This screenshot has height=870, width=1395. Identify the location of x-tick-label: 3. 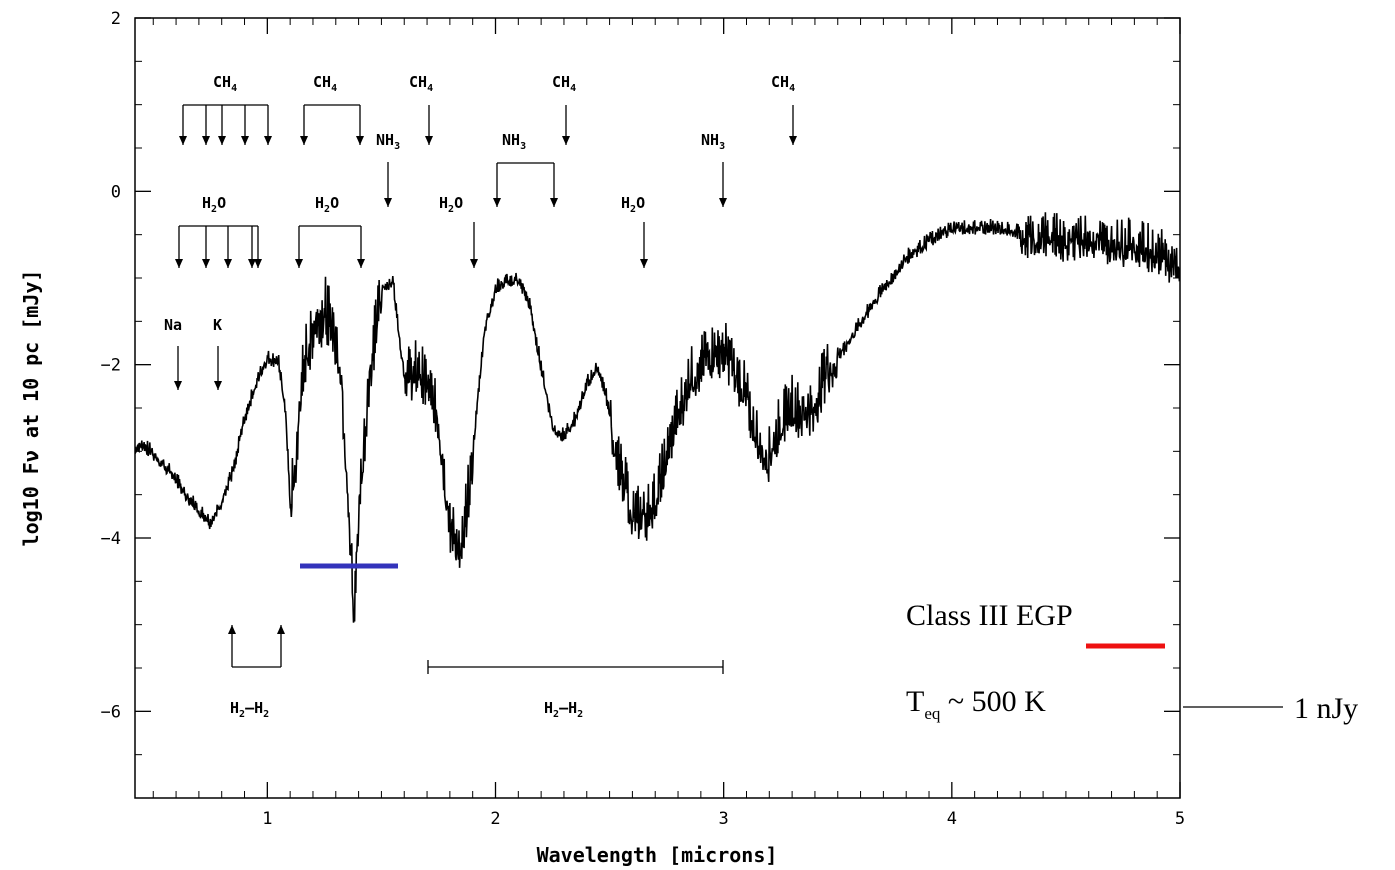
(724, 819).